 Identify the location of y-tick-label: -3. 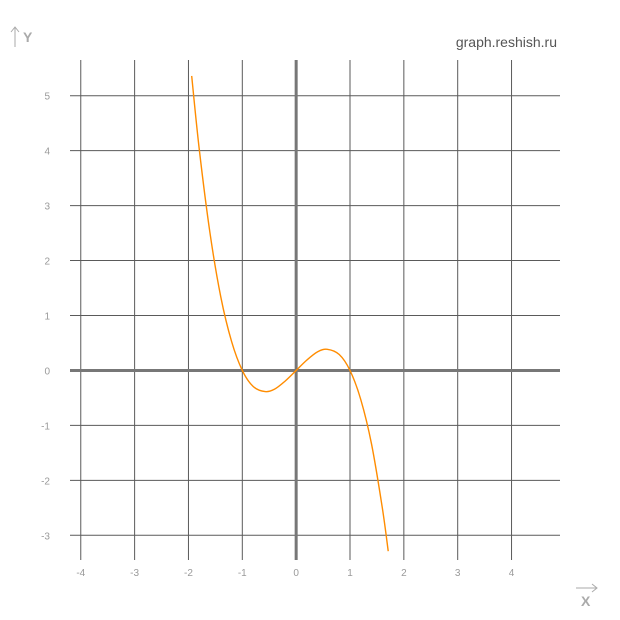
(45, 536).